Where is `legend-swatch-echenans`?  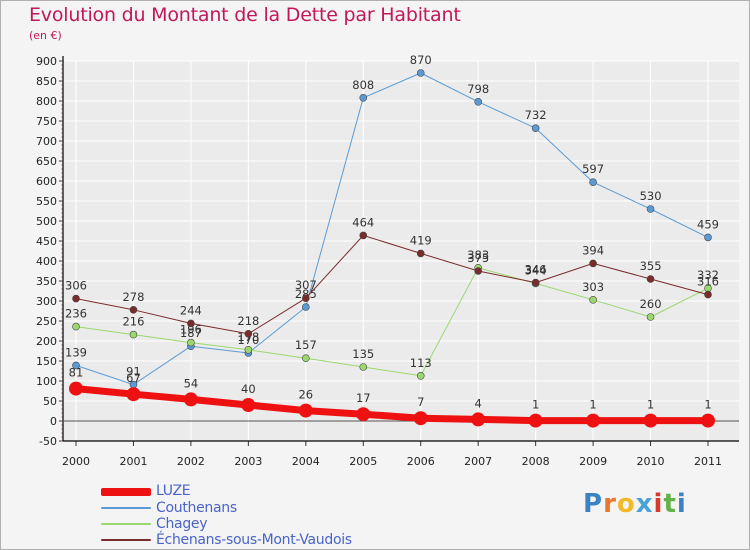
legend-swatch-echenans is located at coordinates (126, 540).